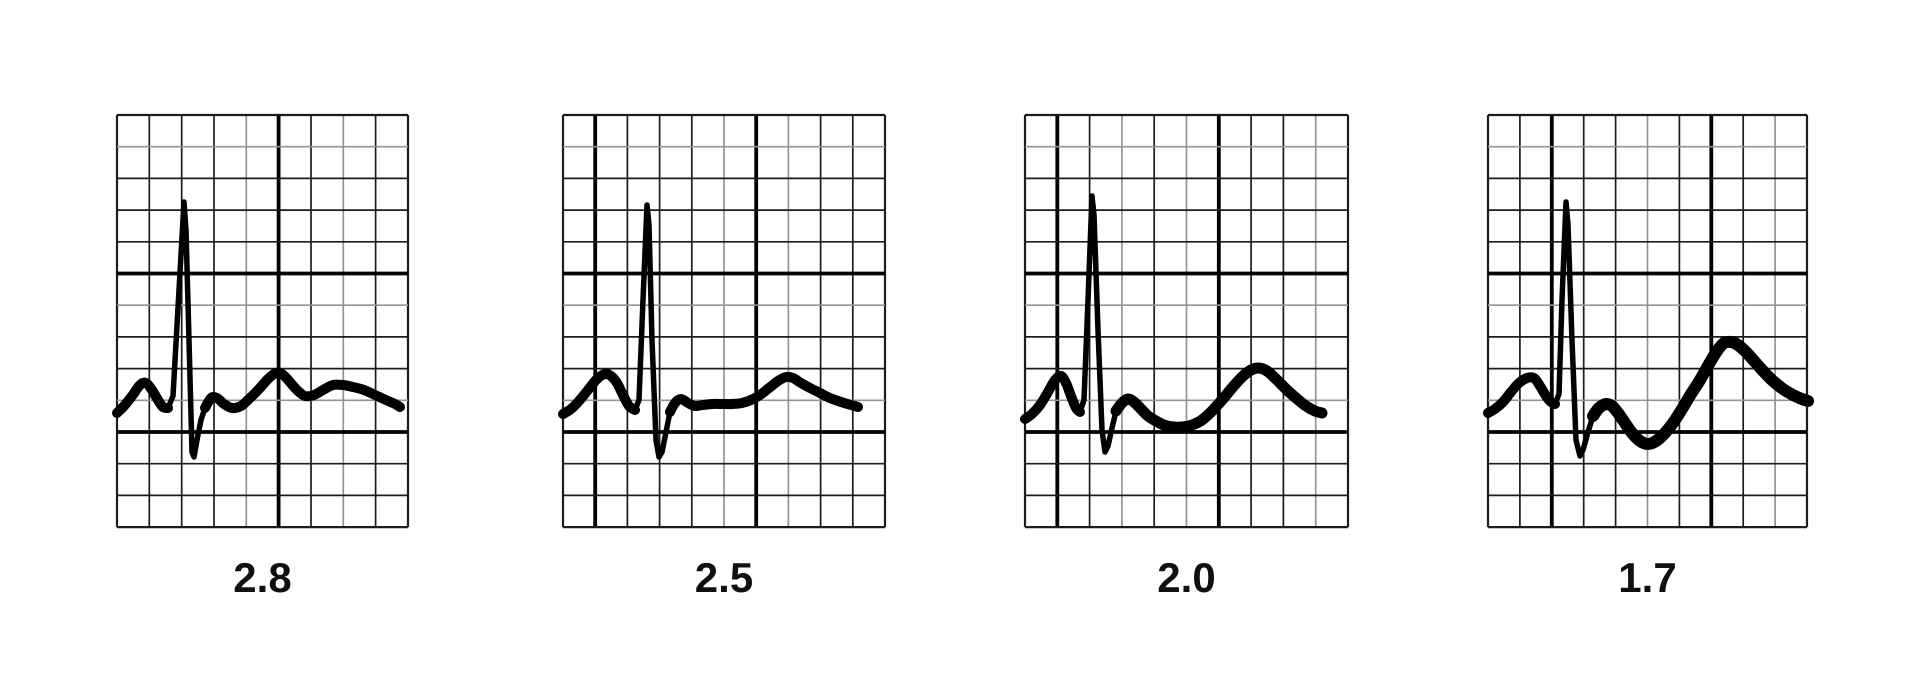 This screenshot has height=700, width=1920. I want to click on ecg-panel-4: 1.7, so click(1648, 357).